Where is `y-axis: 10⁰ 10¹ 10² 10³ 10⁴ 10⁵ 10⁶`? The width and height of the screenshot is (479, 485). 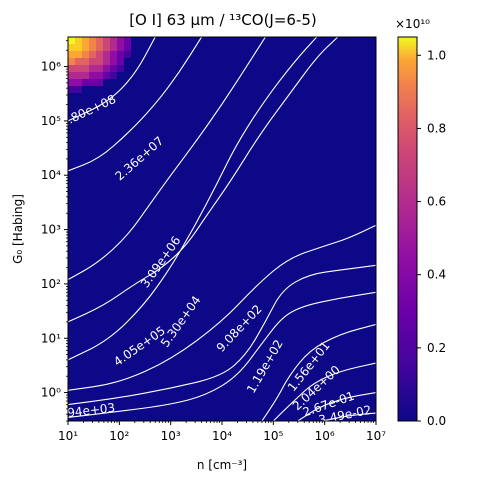
y-axis: 10⁰ 10¹ 10² 10³ 10⁴ 10⁵ 10⁶ is located at coordinates (54, 231).